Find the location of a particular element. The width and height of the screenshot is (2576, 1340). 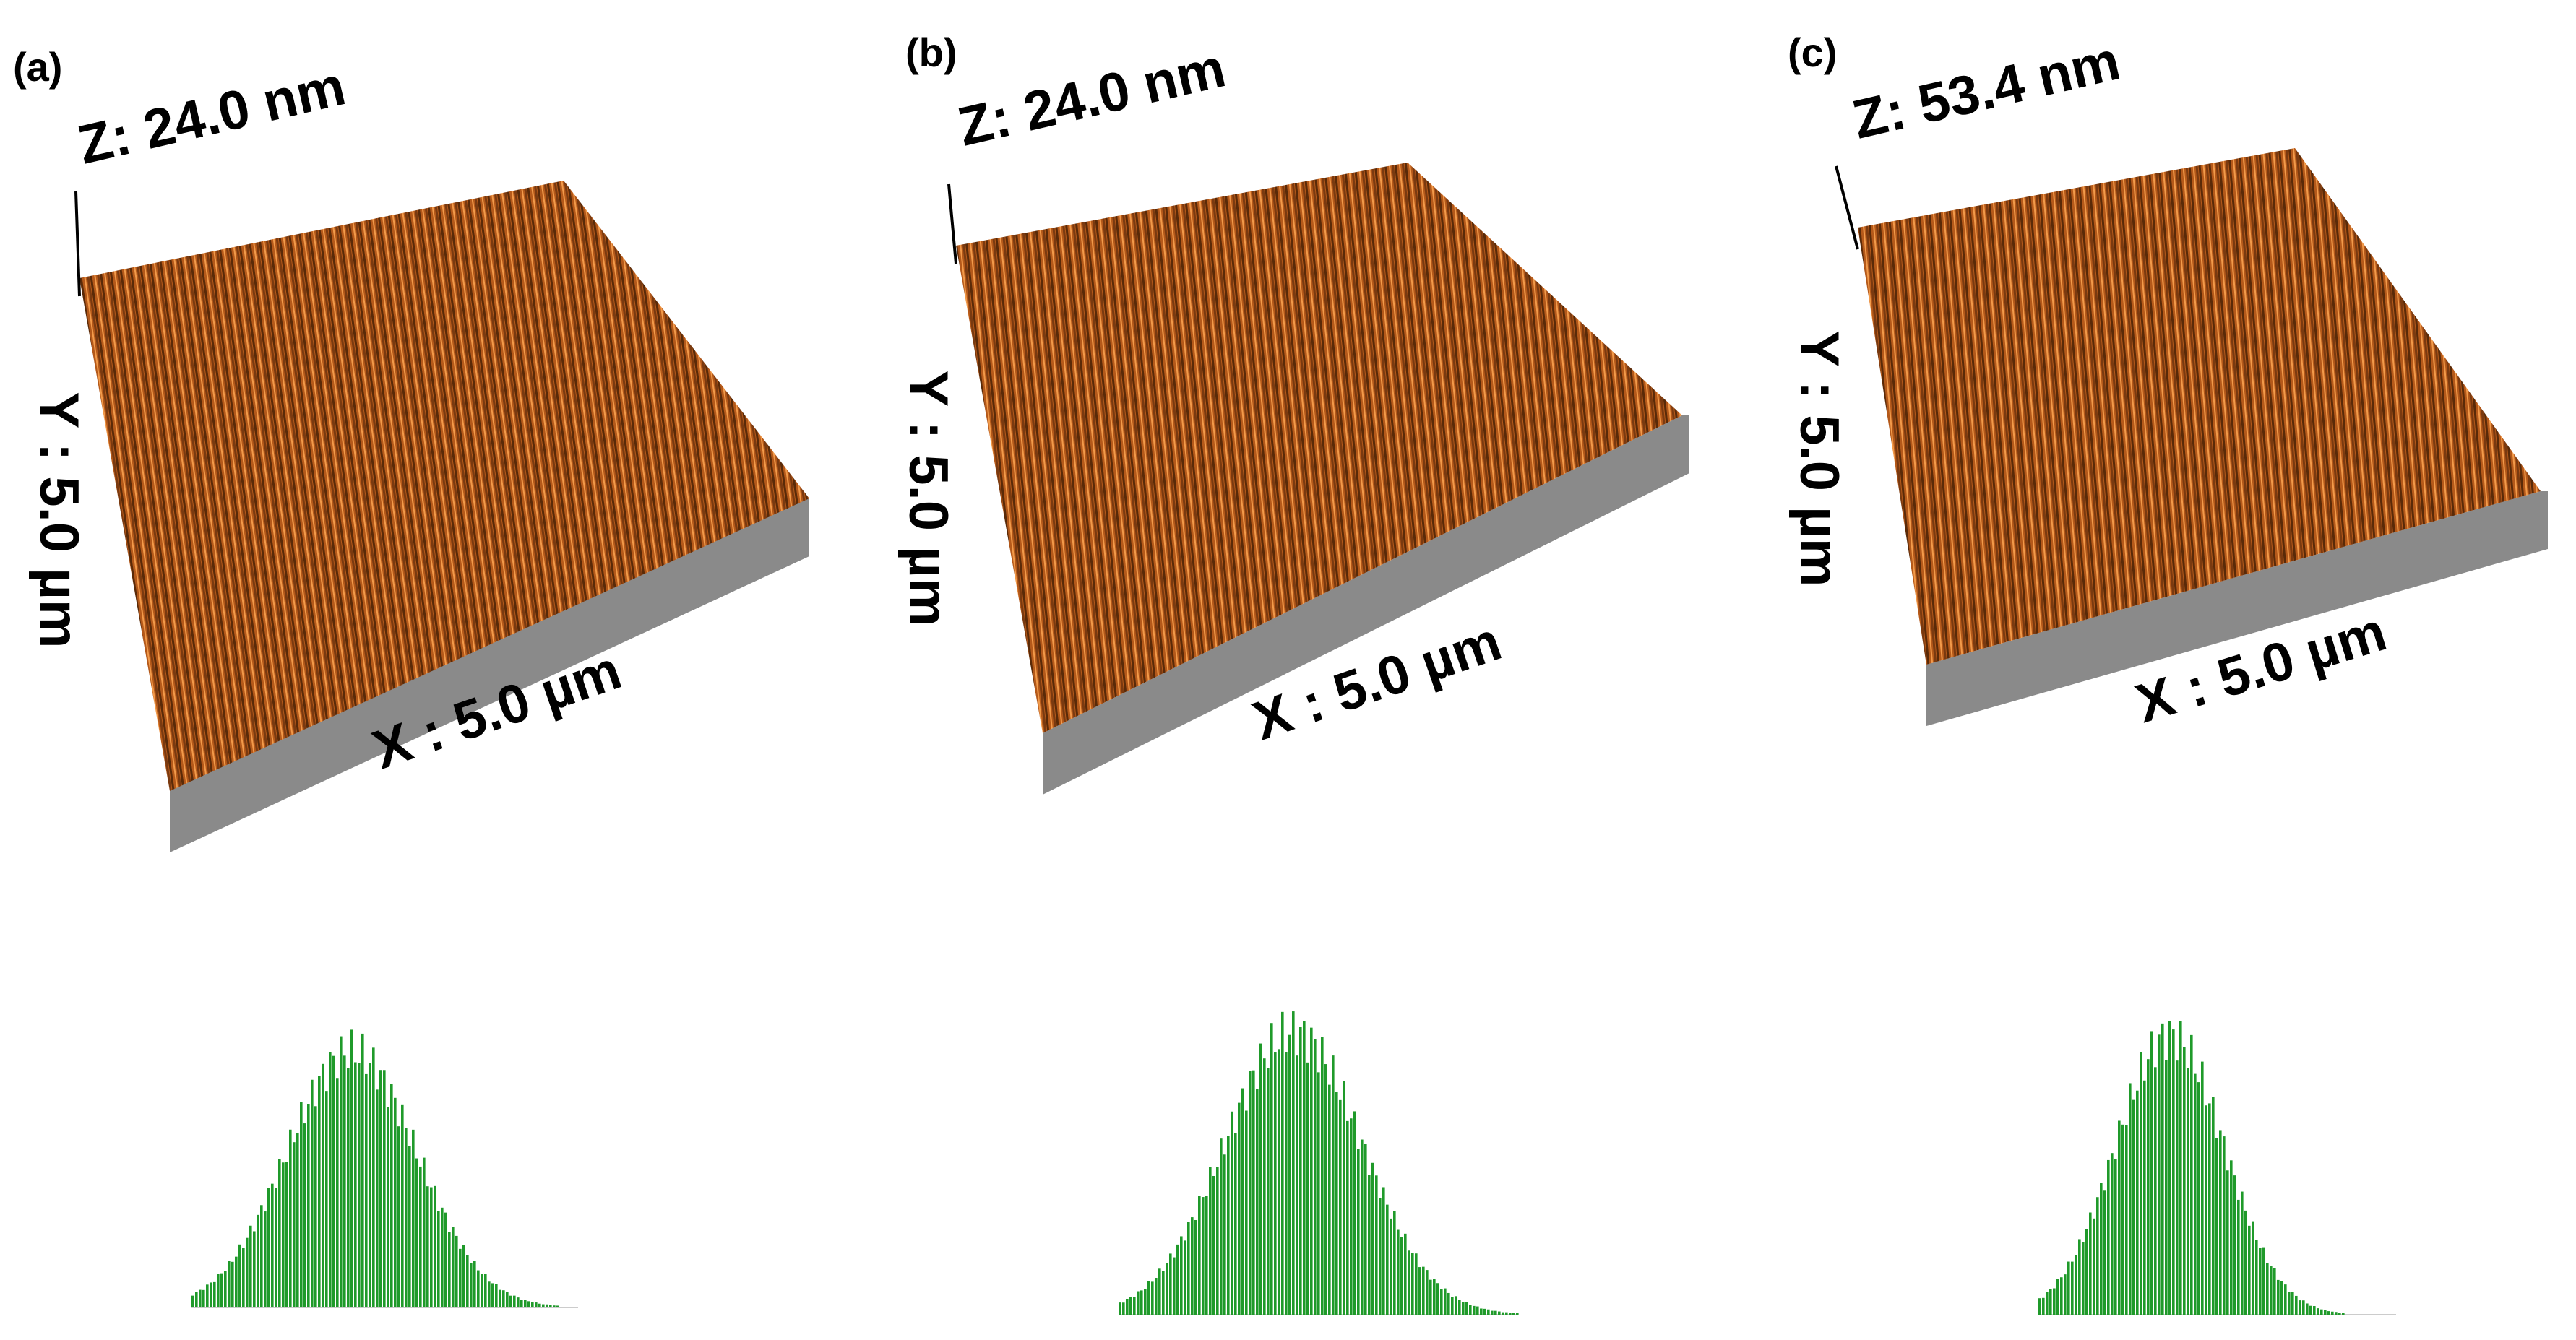

rough-surface is located at coordinates (2199, 406).